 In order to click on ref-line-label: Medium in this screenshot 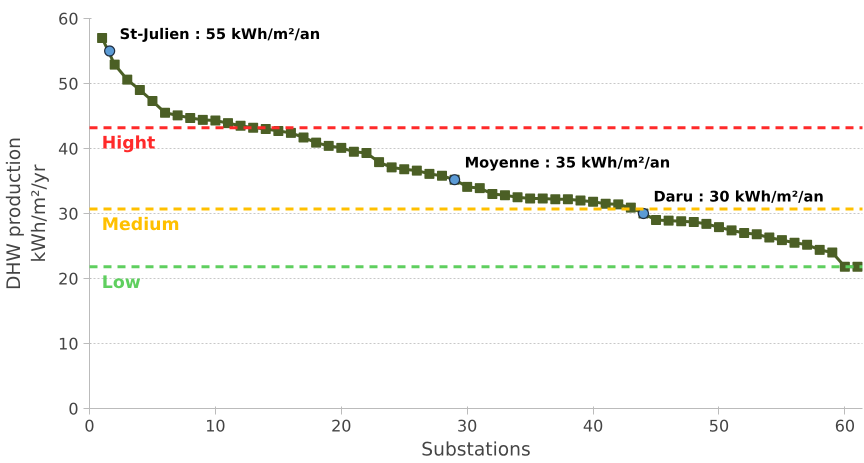, I will do `click(141, 224)`.